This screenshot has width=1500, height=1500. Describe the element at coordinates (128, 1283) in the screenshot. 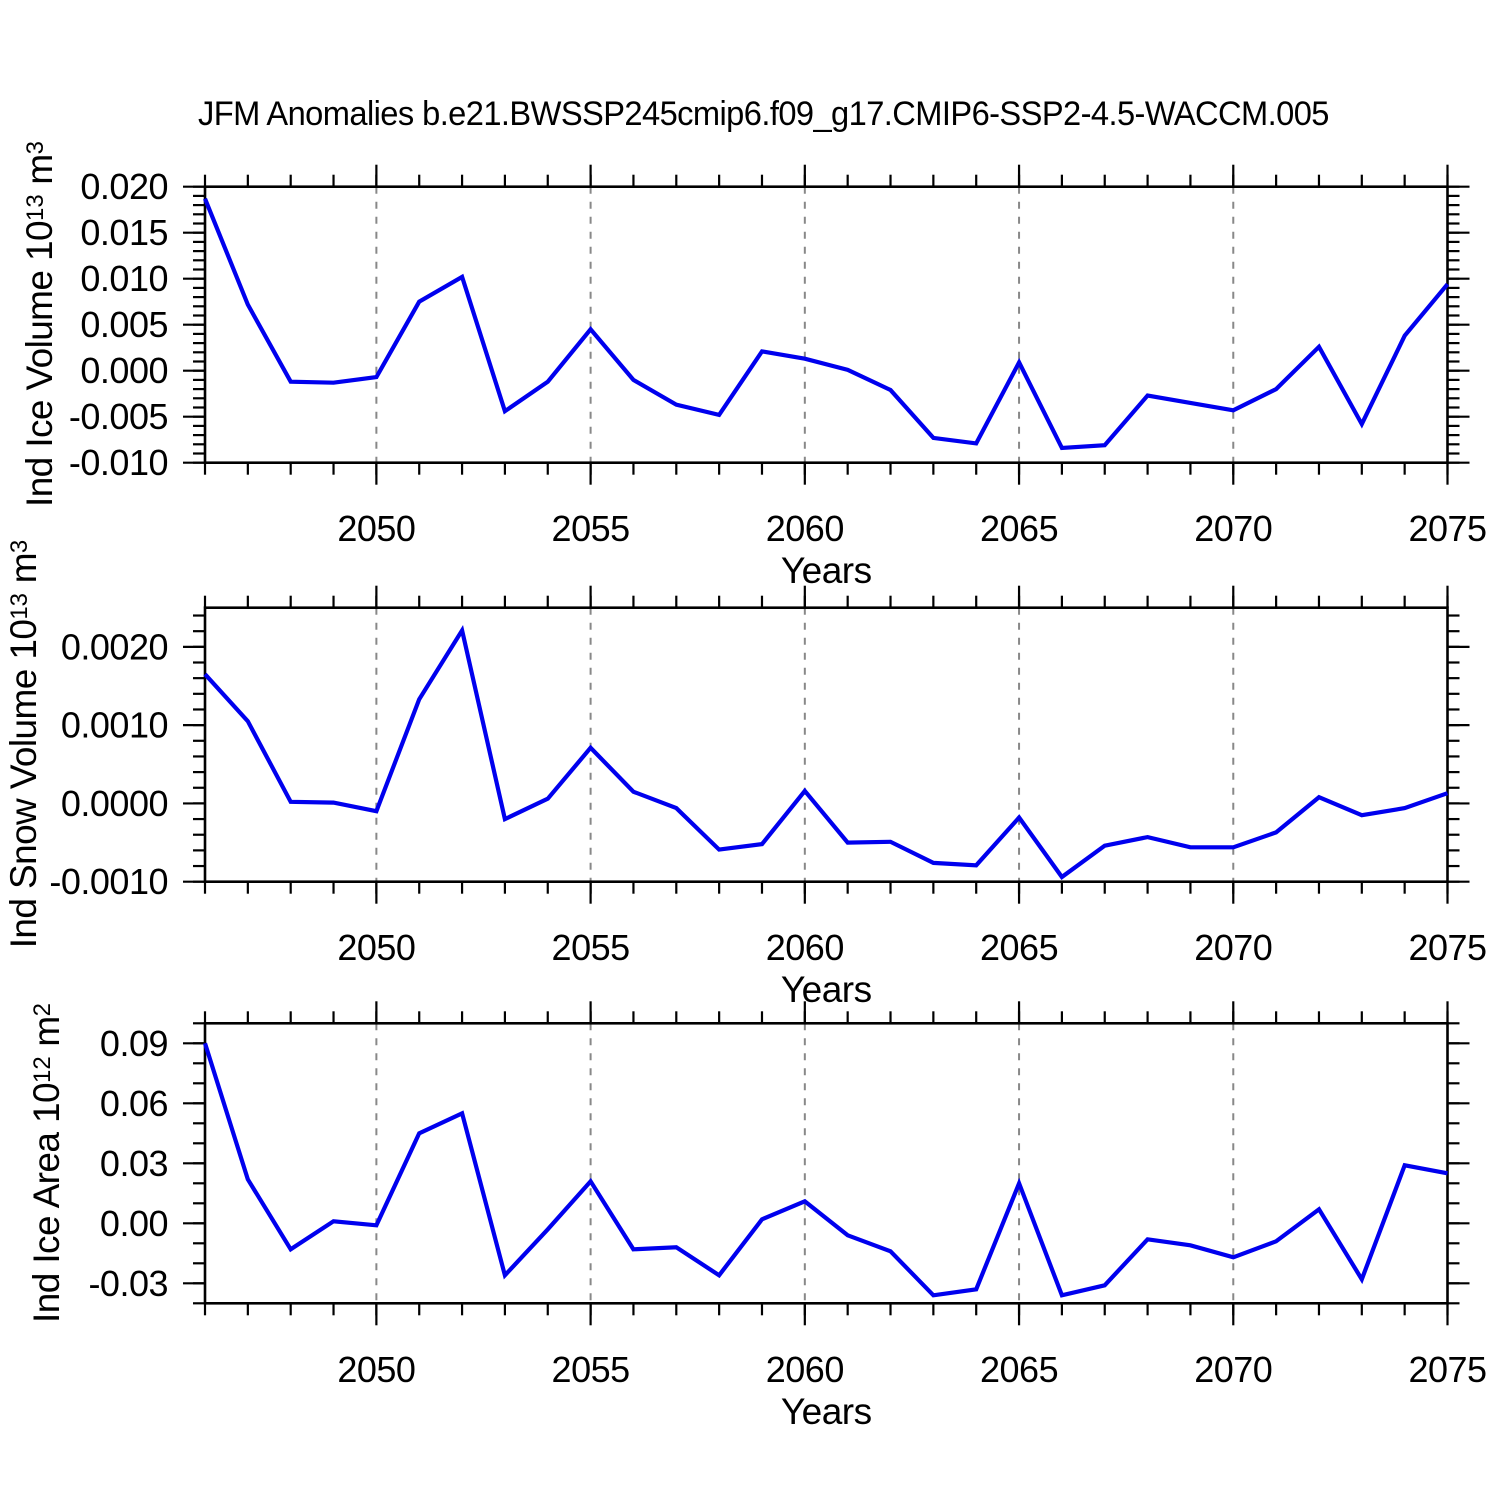

I see `y-tick-label: -0.03` at that location.